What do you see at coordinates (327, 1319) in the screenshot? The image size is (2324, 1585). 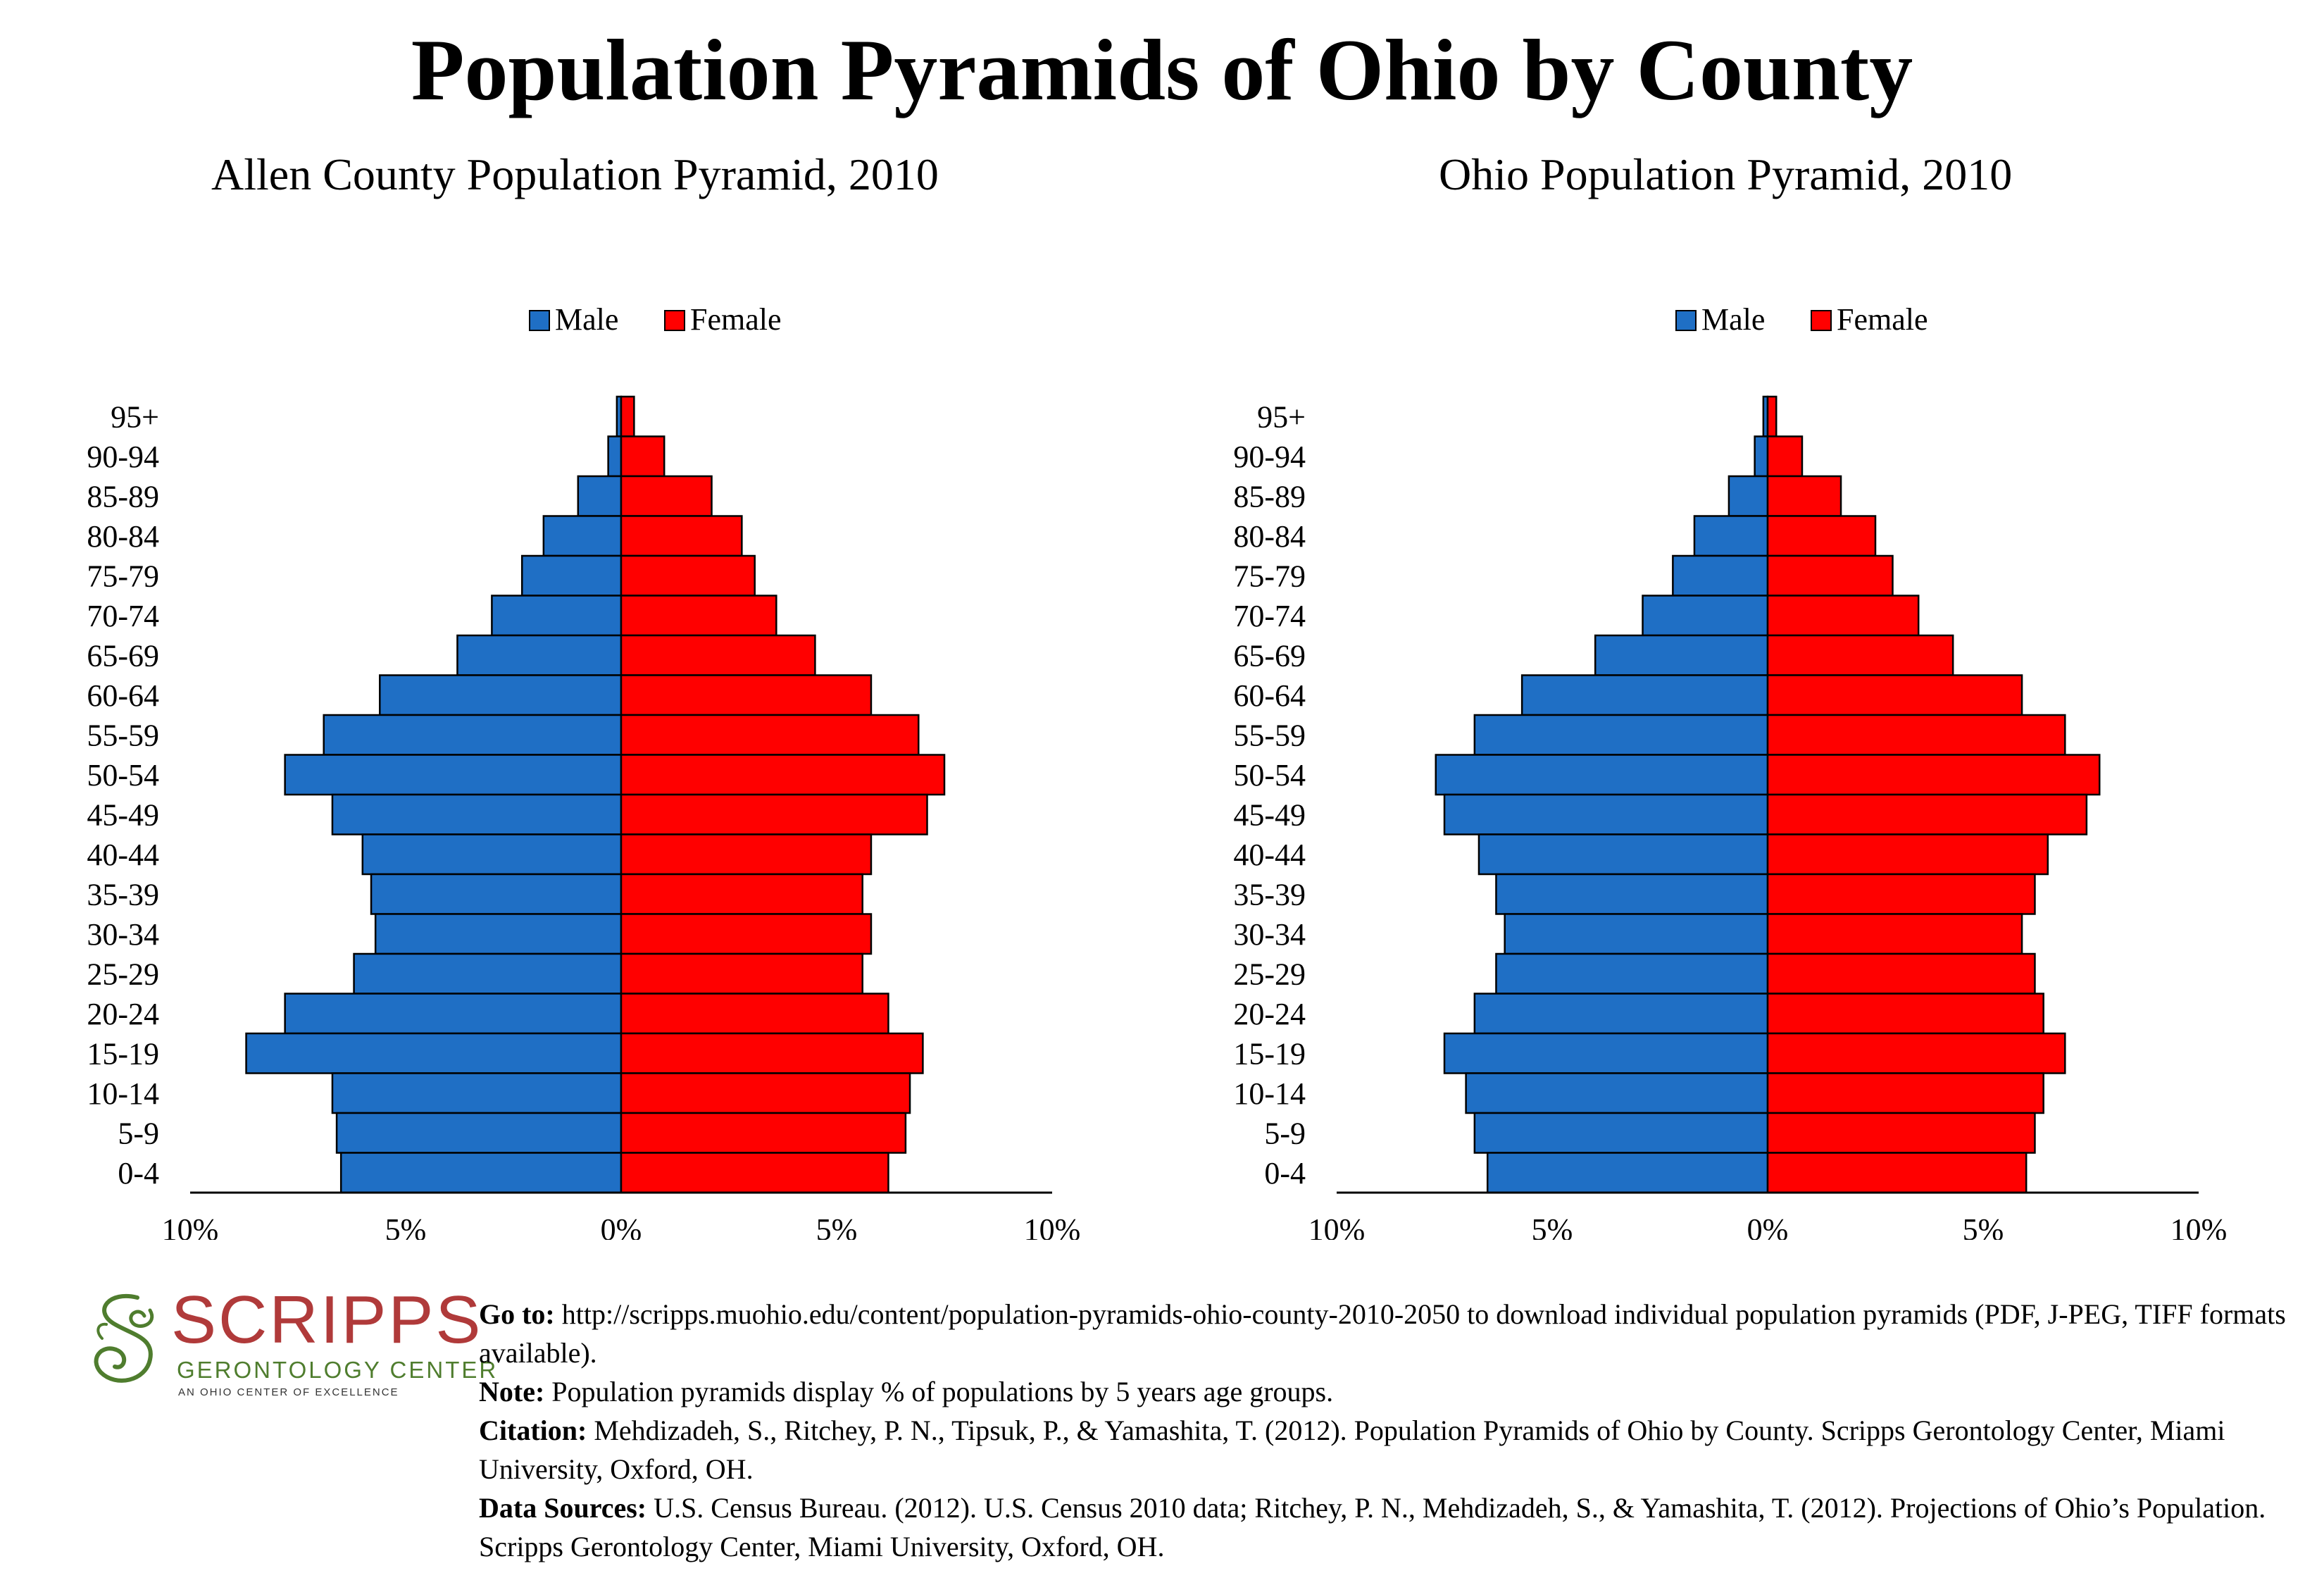 I see `logo-wordmark: SCRIPPS` at bounding box center [327, 1319].